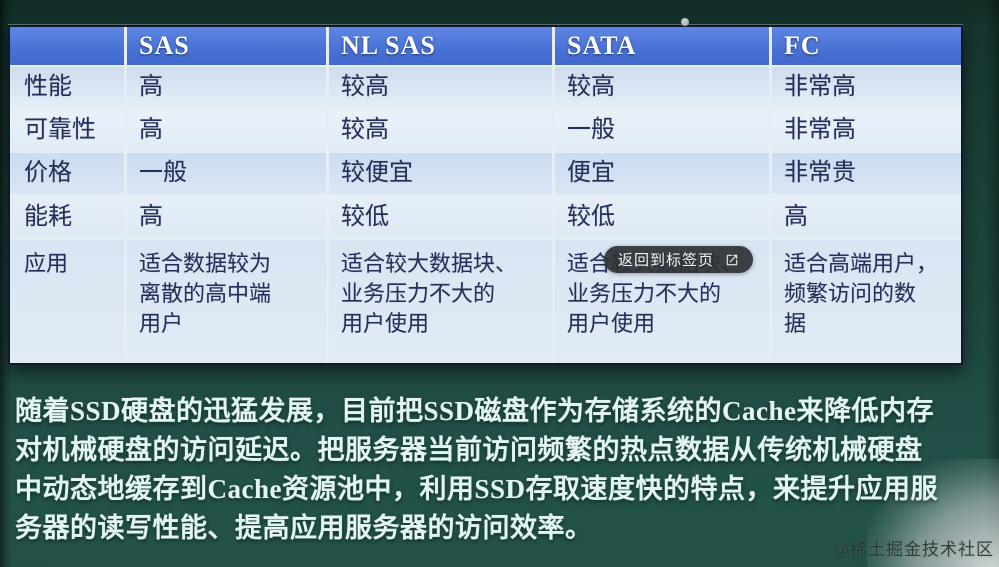 This screenshot has height=567, width=999. Describe the element at coordinates (440, 173) in the screenshot. I see `table-cell: 较便宜` at that location.